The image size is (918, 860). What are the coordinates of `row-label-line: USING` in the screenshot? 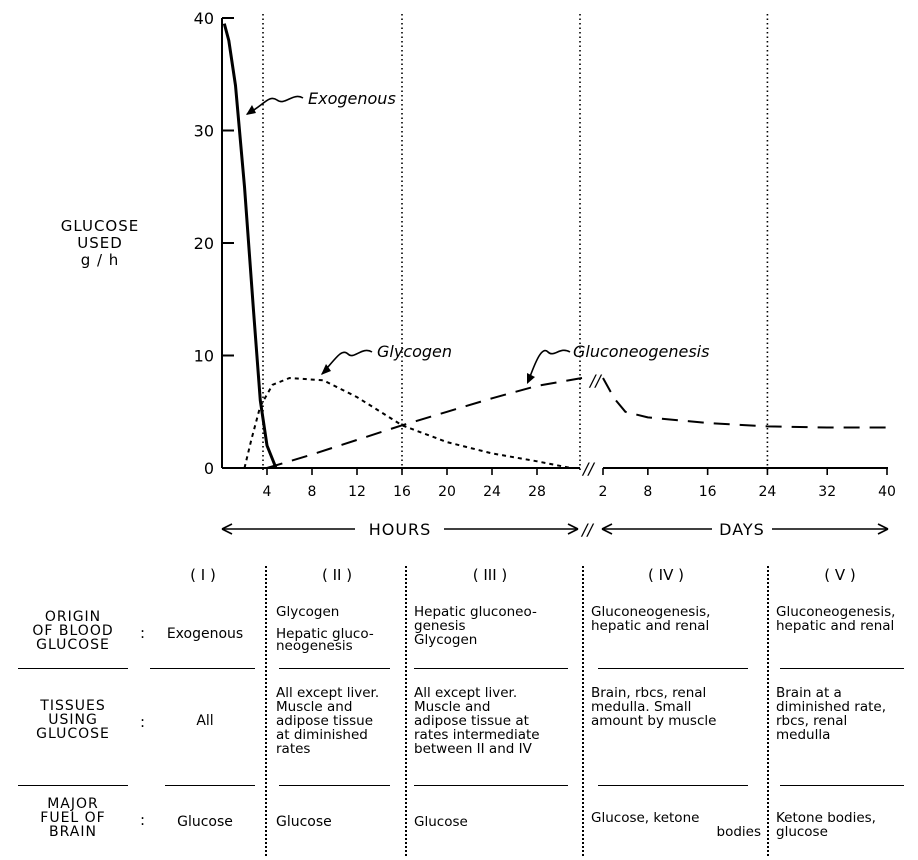 It's located at (73, 720).